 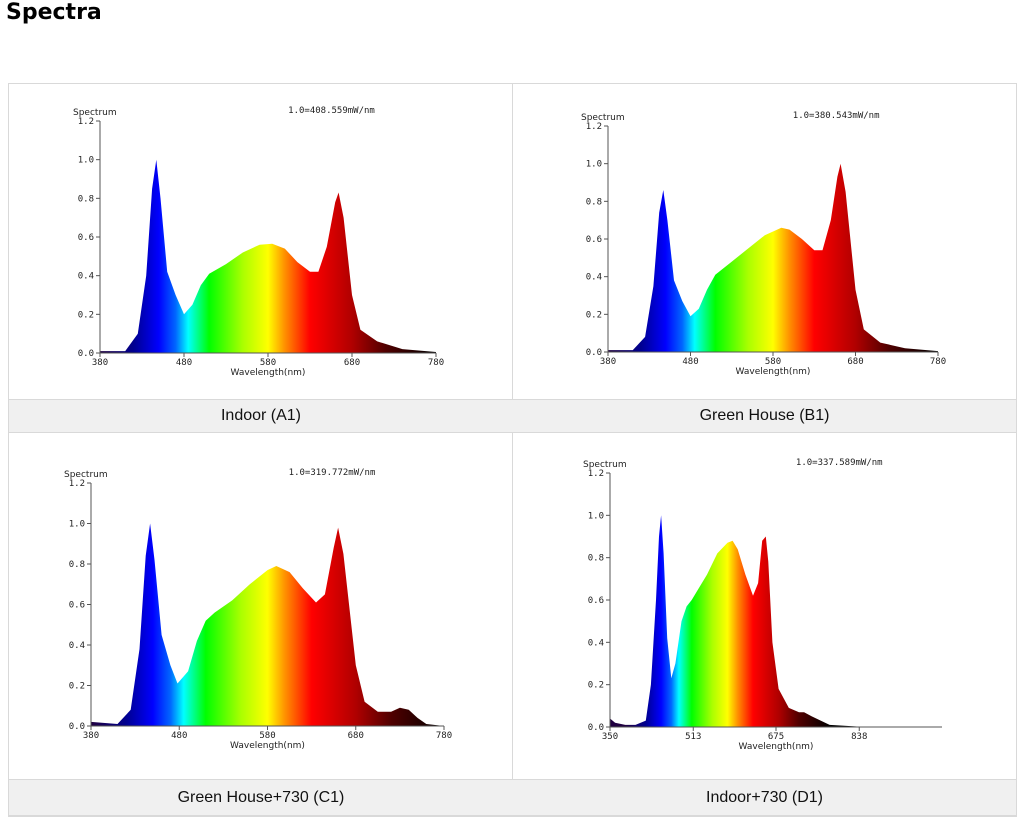 What do you see at coordinates (54, 12) in the screenshot?
I see `page-title: Spectra` at bounding box center [54, 12].